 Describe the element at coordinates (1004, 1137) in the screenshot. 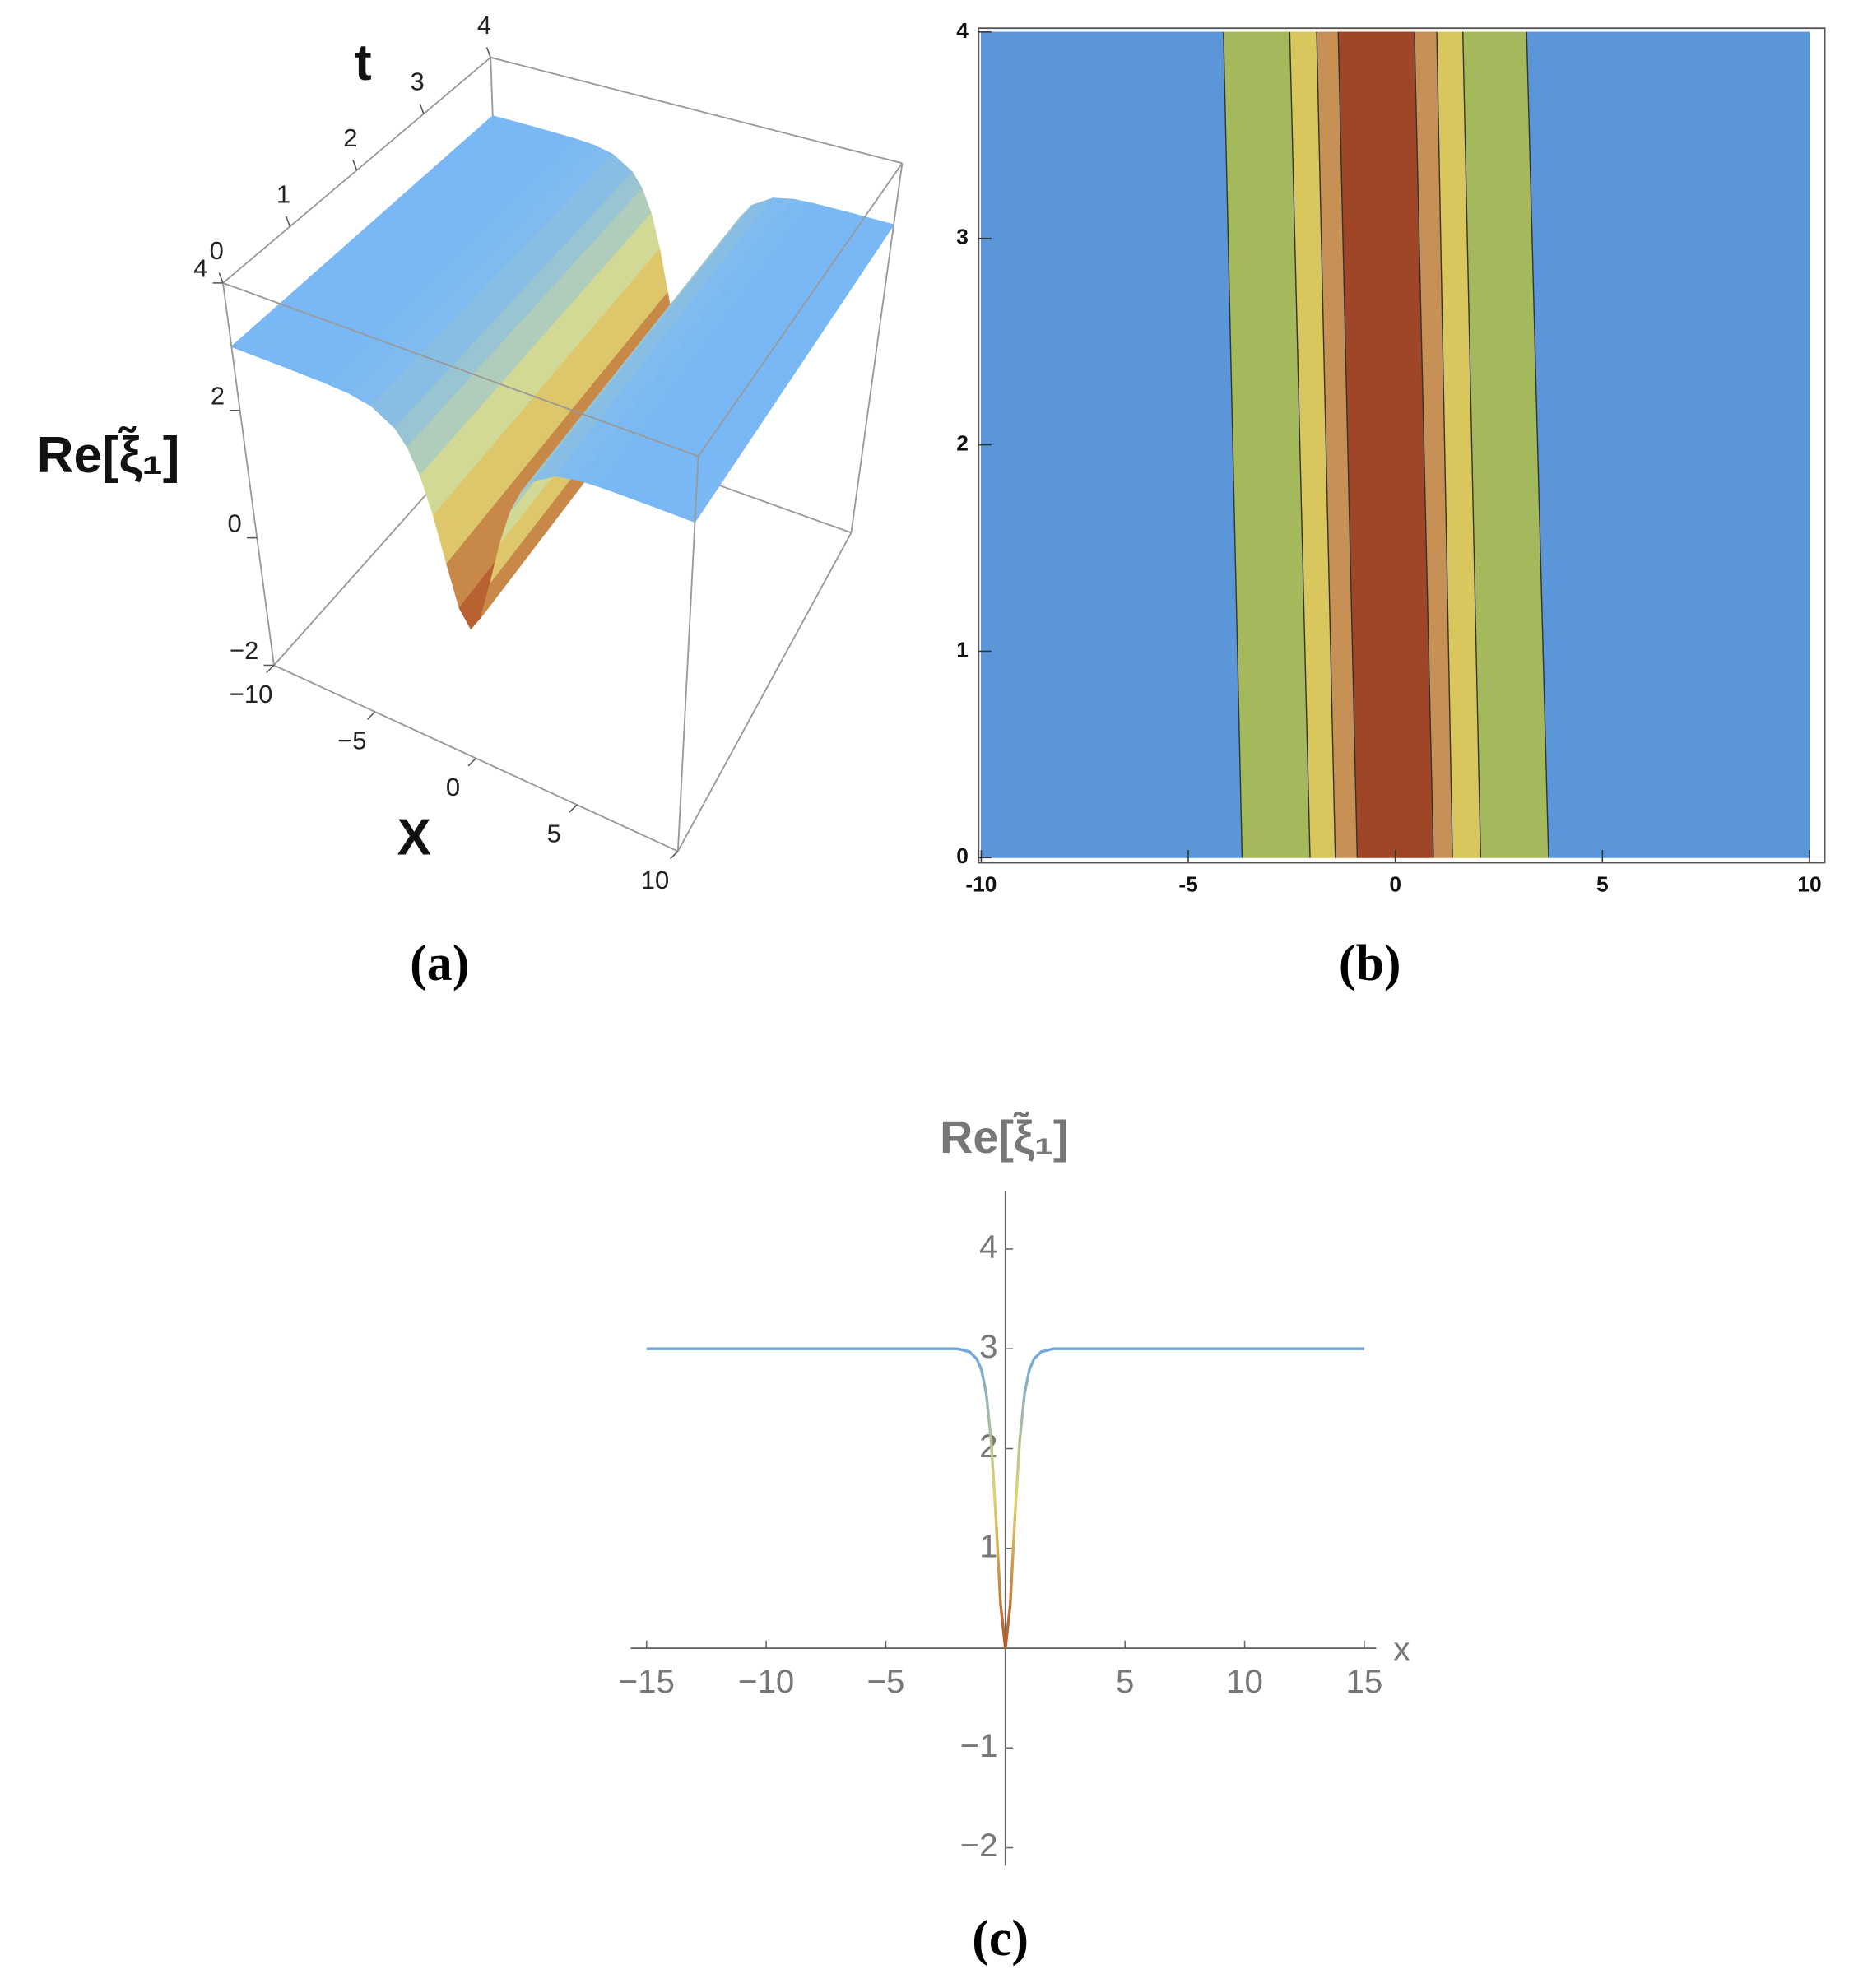

I see `axis-label-y: Re[ξ̃₁]` at that location.